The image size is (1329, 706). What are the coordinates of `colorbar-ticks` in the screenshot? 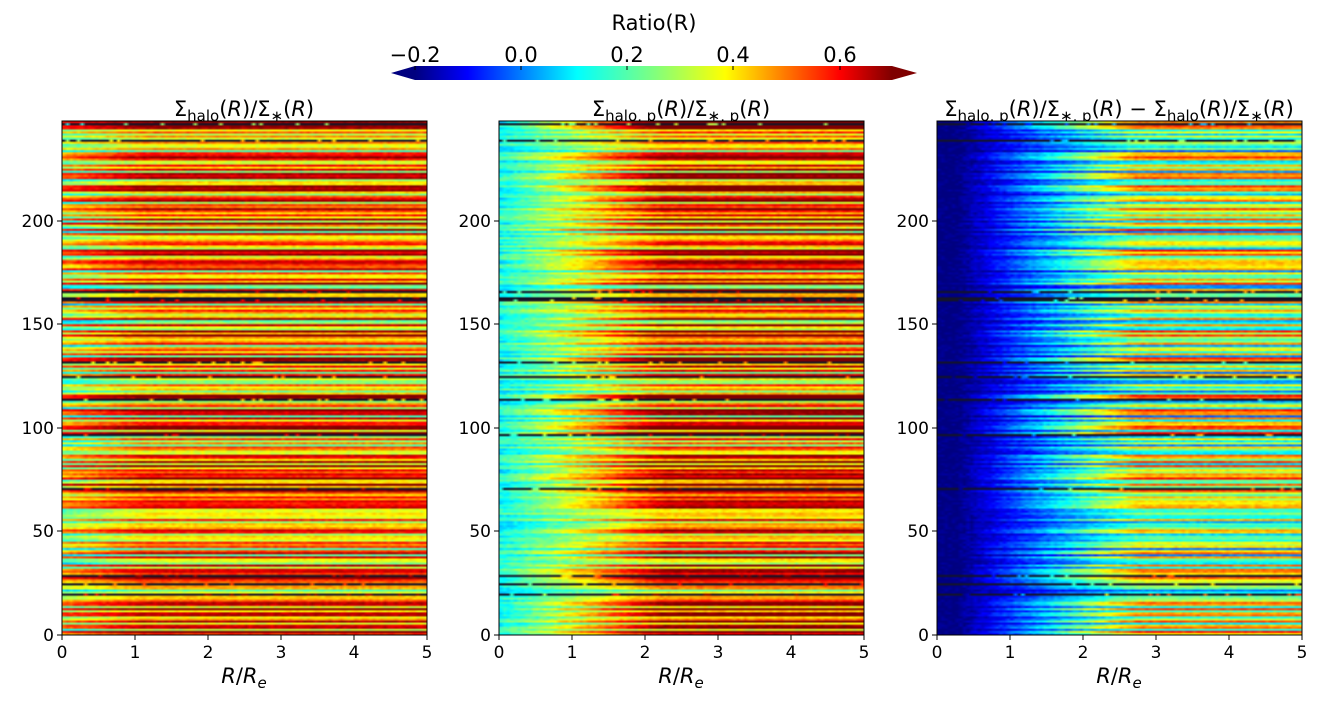 It's located at (627, 68).